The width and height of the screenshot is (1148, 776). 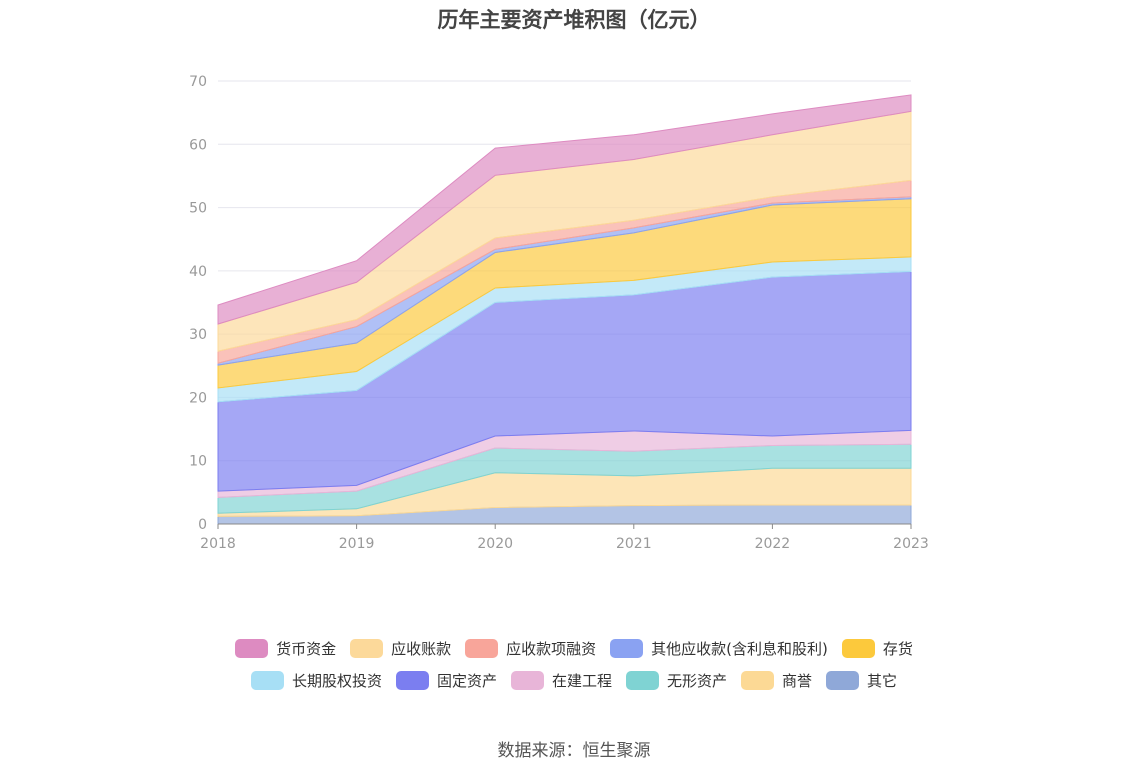 What do you see at coordinates (218, 544) in the screenshot?
I see `x-tick-label: 2018` at bounding box center [218, 544].